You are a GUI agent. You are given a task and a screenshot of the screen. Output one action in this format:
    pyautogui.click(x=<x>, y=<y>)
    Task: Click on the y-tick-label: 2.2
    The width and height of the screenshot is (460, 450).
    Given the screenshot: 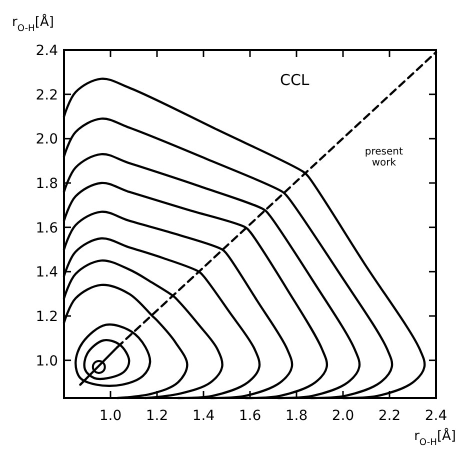 What is the action you would take?
    pyautogui.click(x=47, y=95)
    